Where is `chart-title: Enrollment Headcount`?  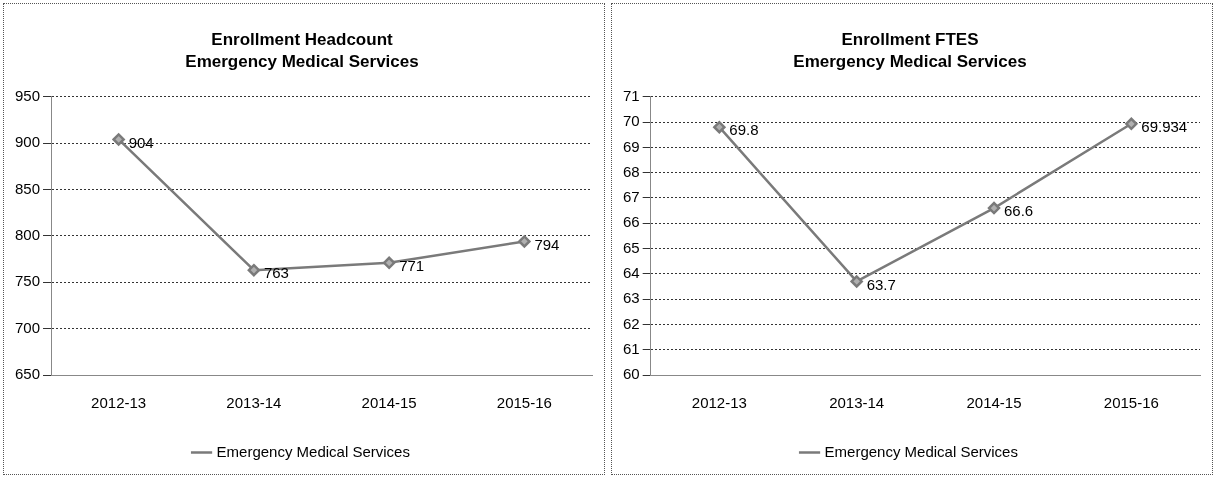 chart-title: Enrollment Headcount is located at coordinates (302, 39).